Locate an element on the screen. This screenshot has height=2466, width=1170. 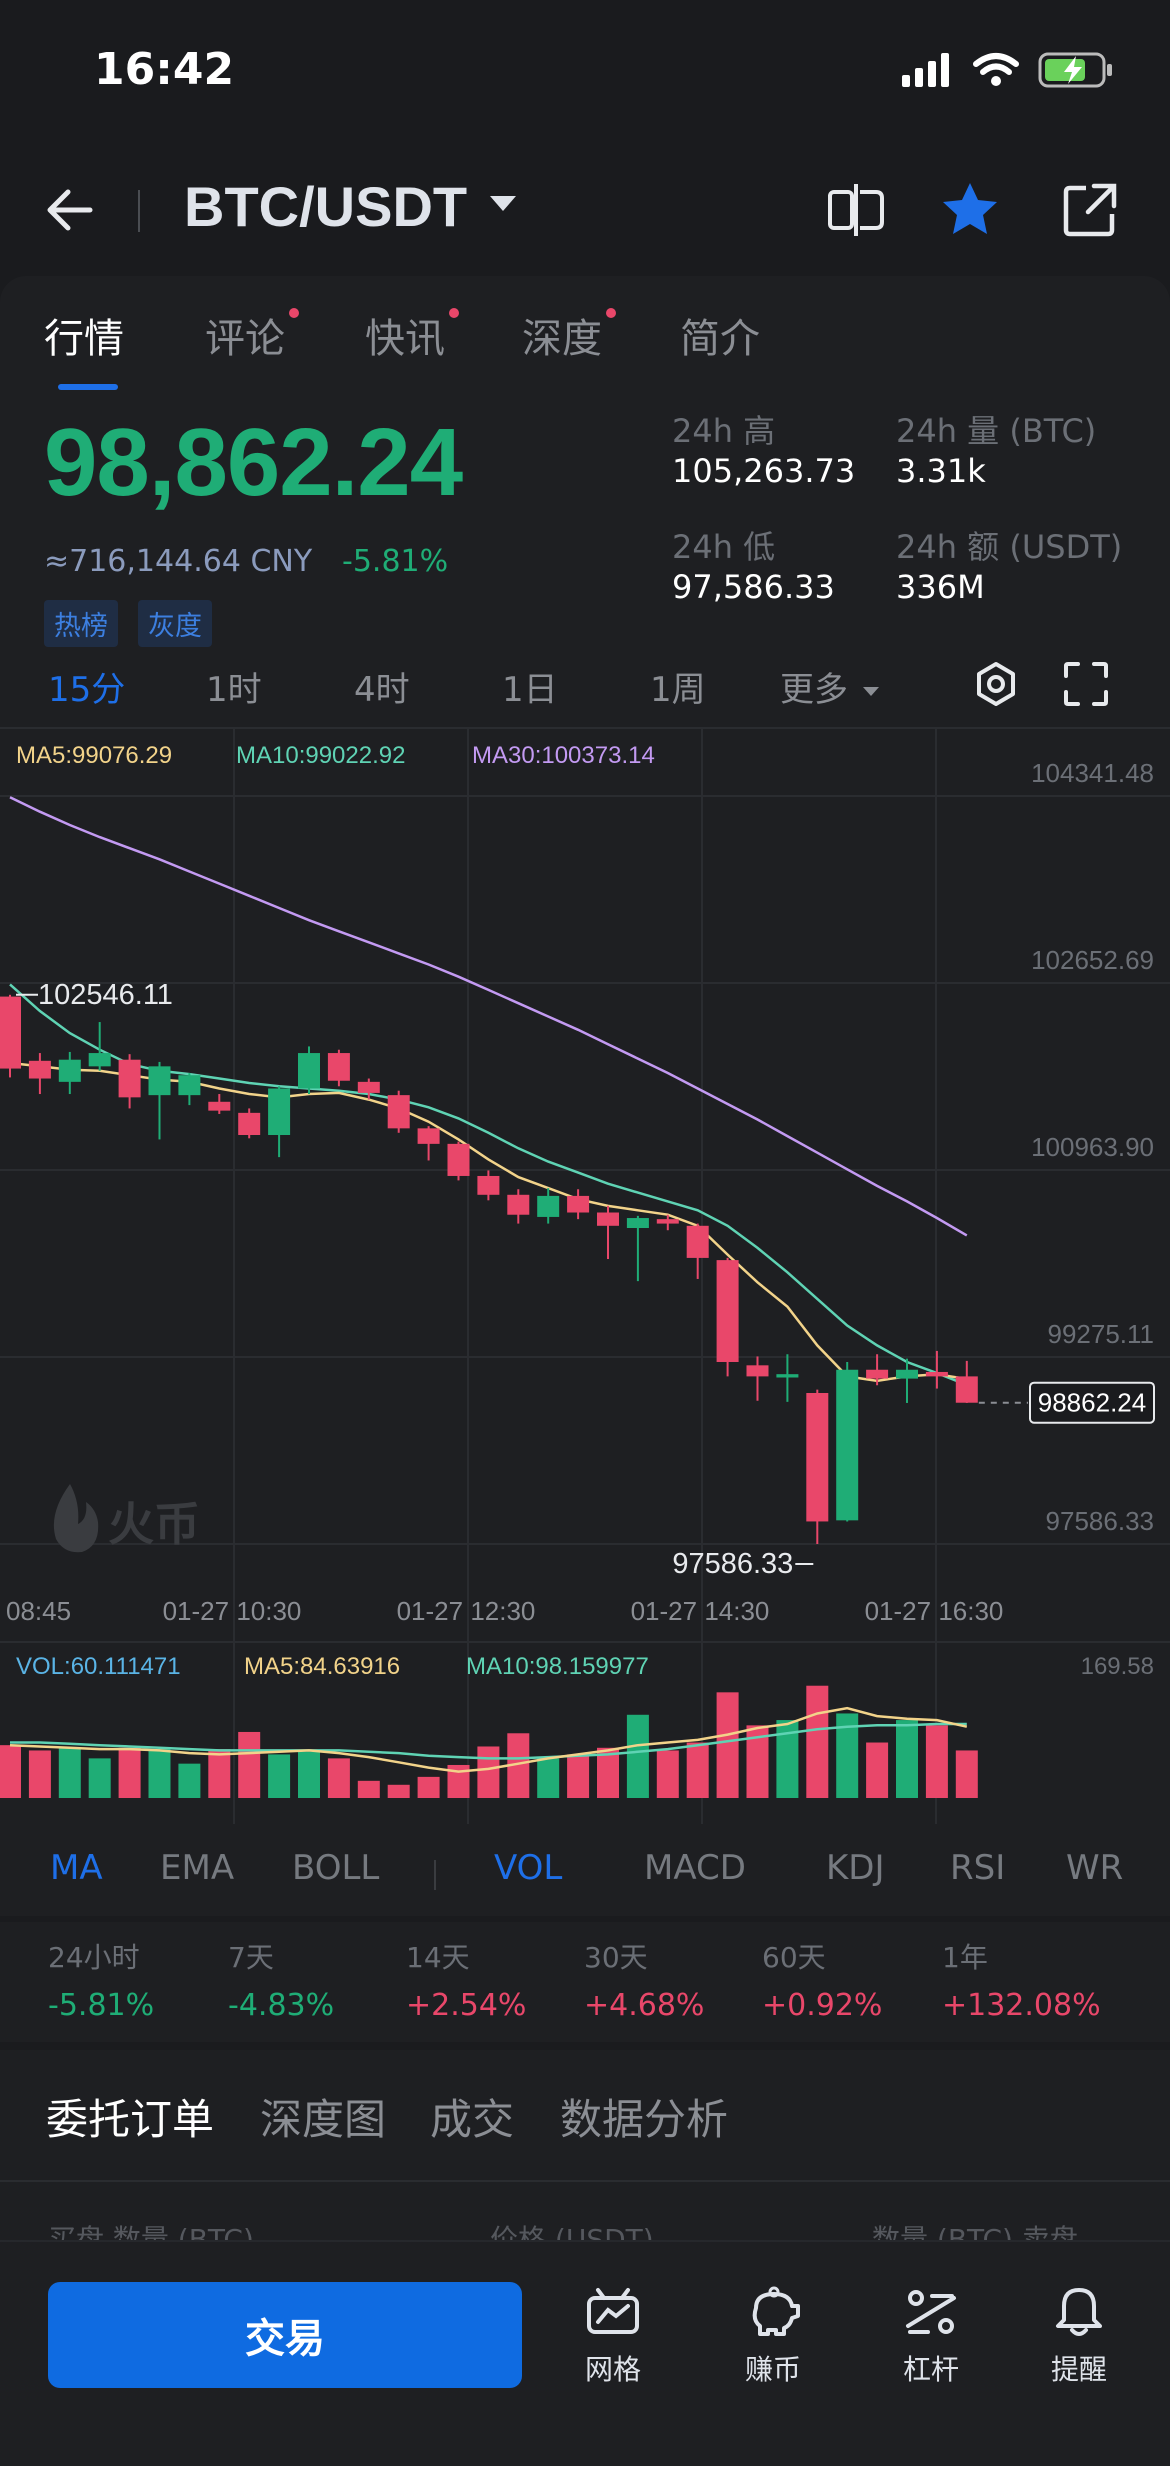
grid-button: 网格 is located at coordinates (613, 2341).